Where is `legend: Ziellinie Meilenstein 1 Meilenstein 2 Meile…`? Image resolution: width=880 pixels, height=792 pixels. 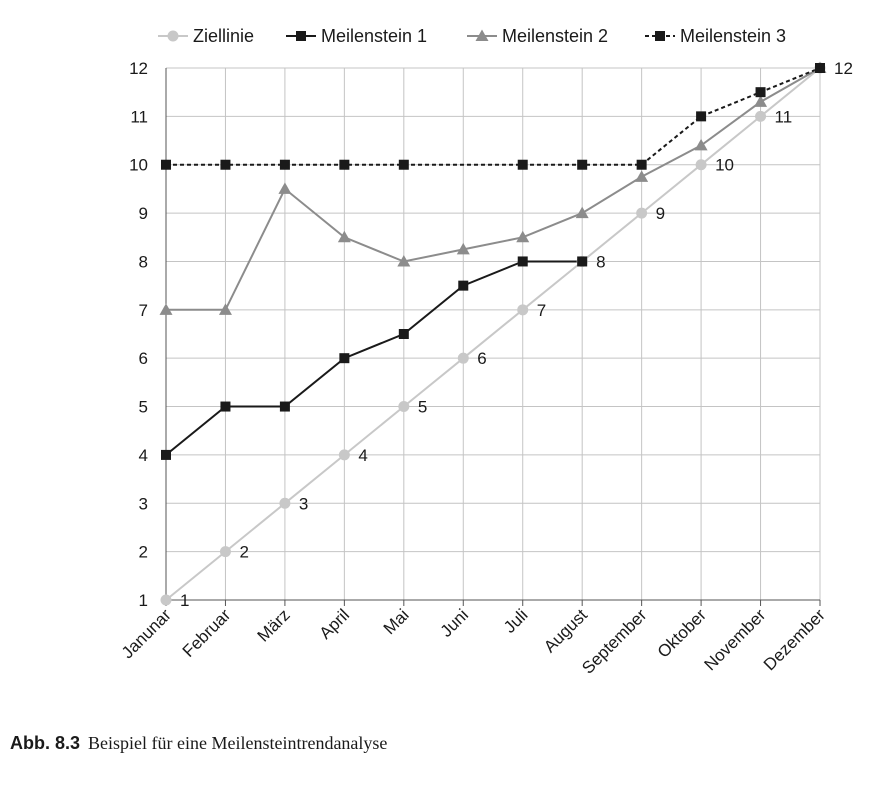 legend: Ziellinie Meilenstein 1 Meilenstein 2 Meile… is located at coordinates (472, 36).